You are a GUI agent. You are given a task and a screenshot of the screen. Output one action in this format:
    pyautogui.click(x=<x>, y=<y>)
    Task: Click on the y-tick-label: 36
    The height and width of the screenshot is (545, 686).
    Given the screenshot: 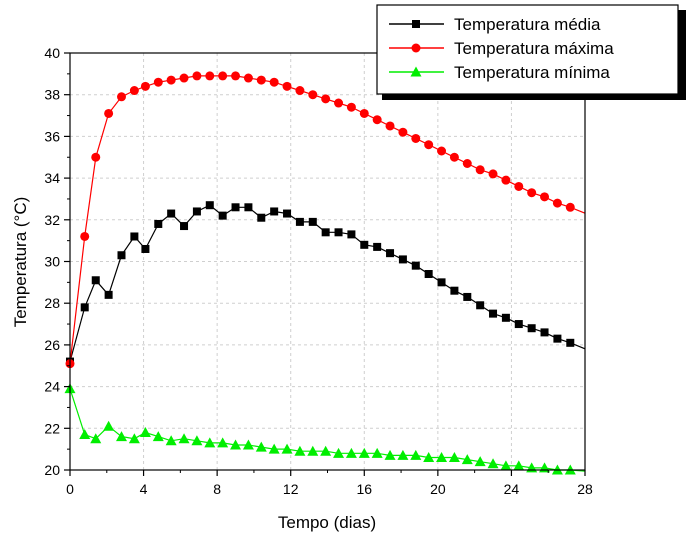 What is the action you would take?
    pyautogui.click(x=52, y=136)
    